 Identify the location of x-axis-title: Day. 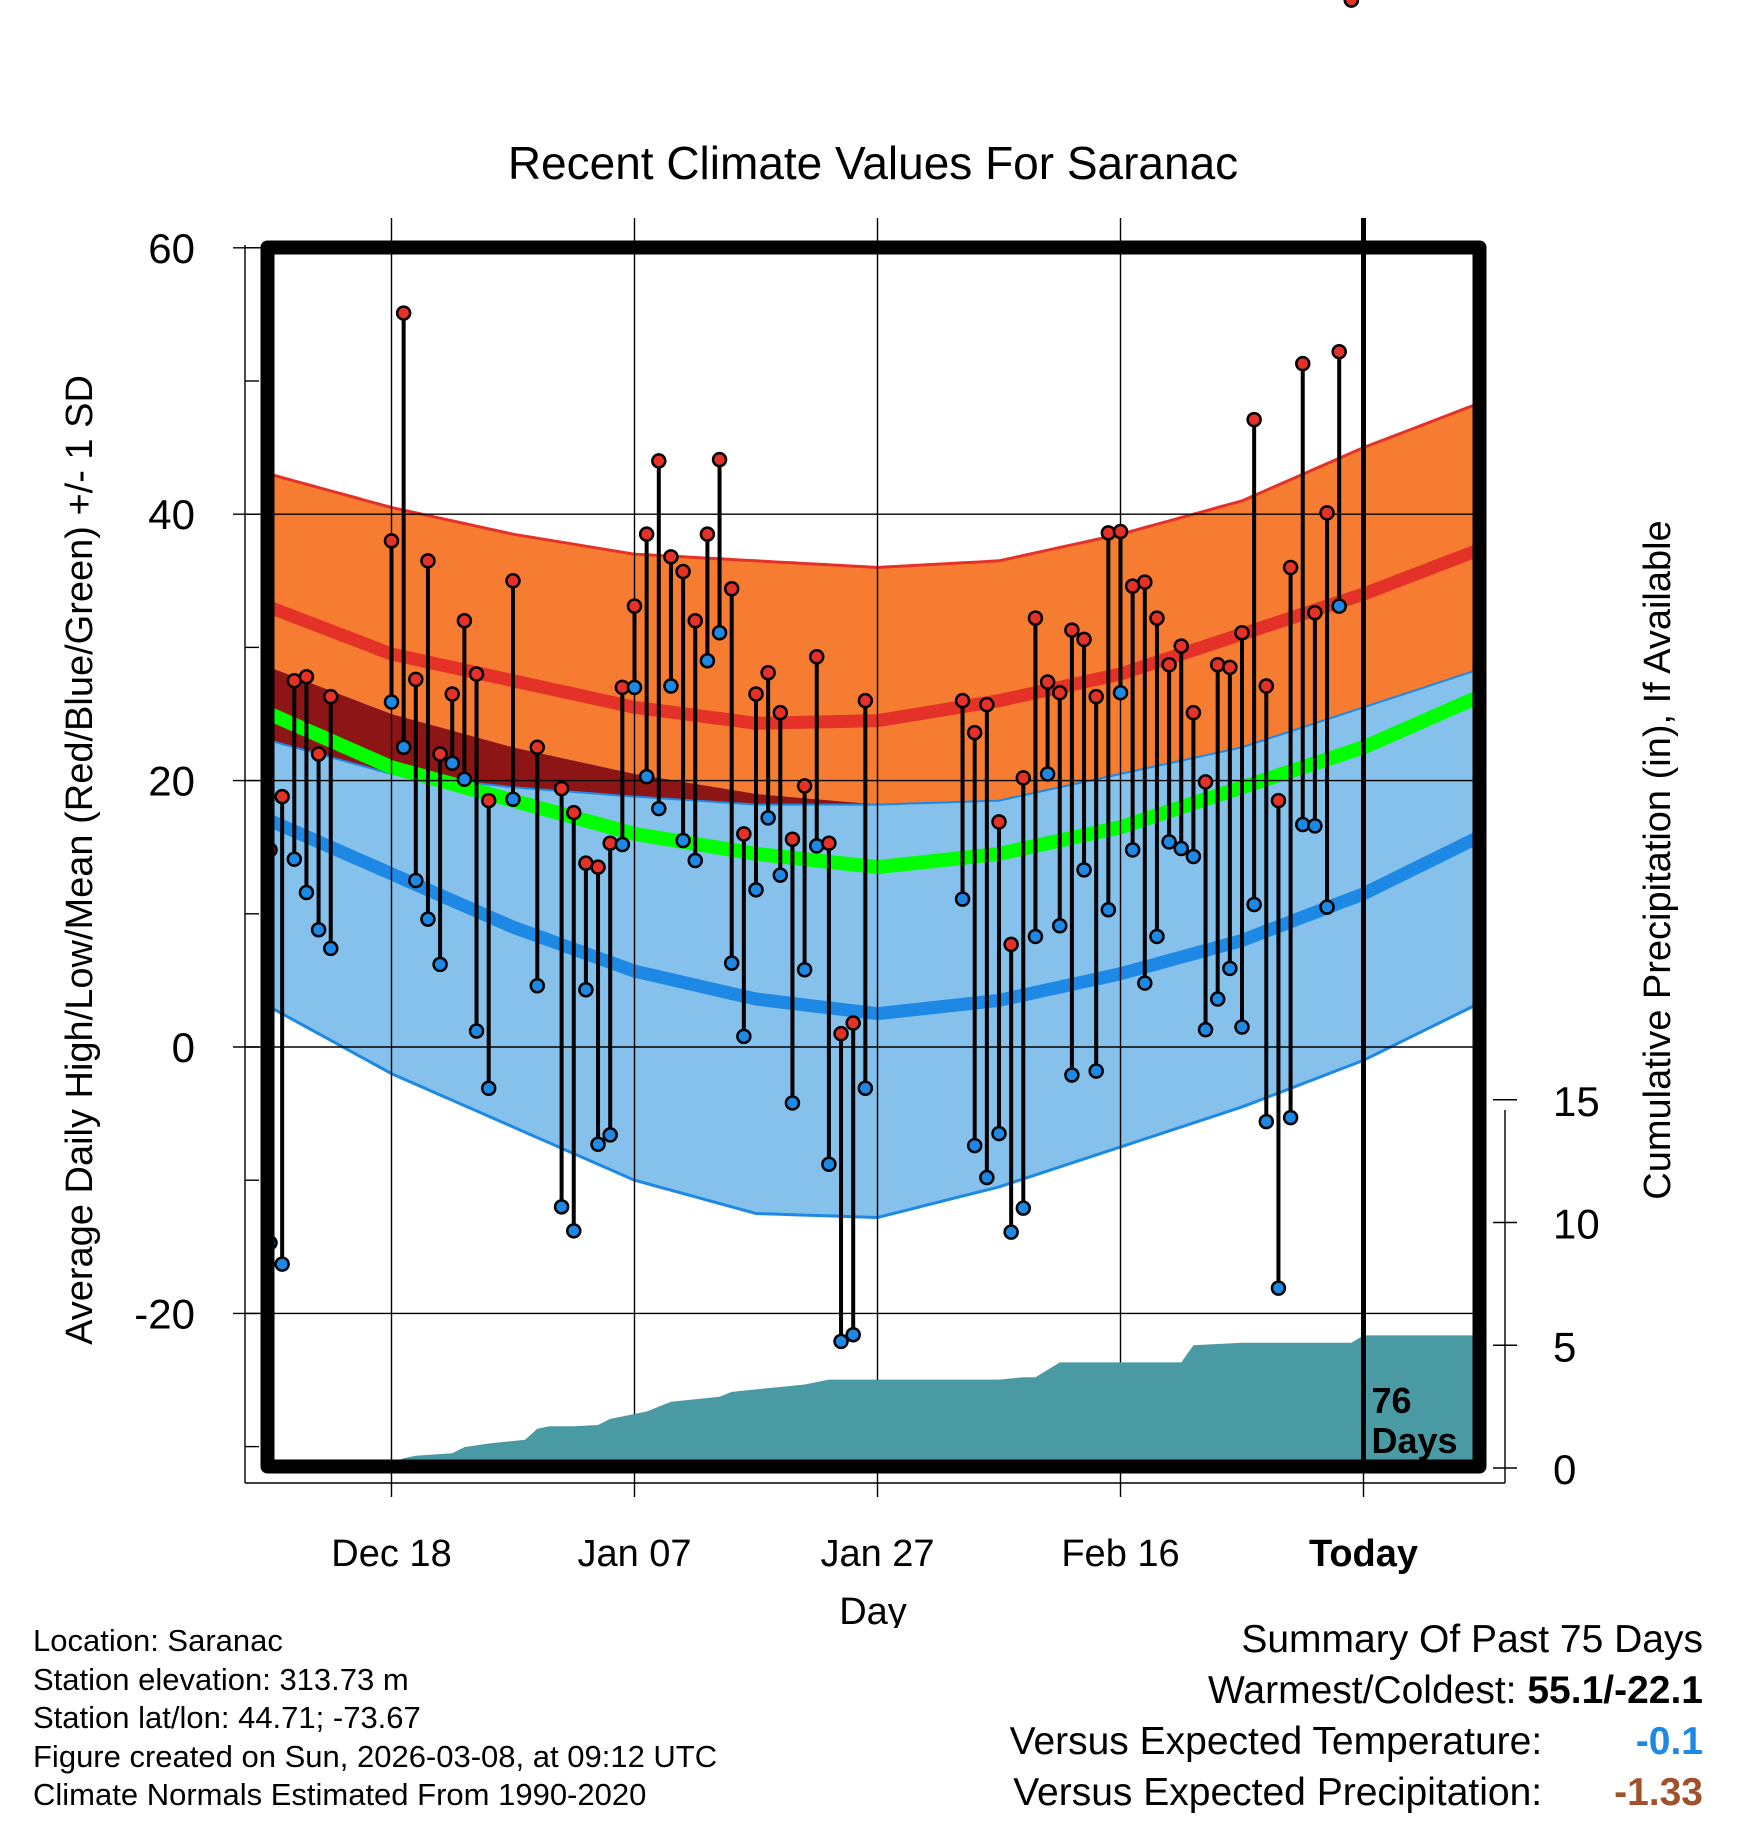
(873, 1609).